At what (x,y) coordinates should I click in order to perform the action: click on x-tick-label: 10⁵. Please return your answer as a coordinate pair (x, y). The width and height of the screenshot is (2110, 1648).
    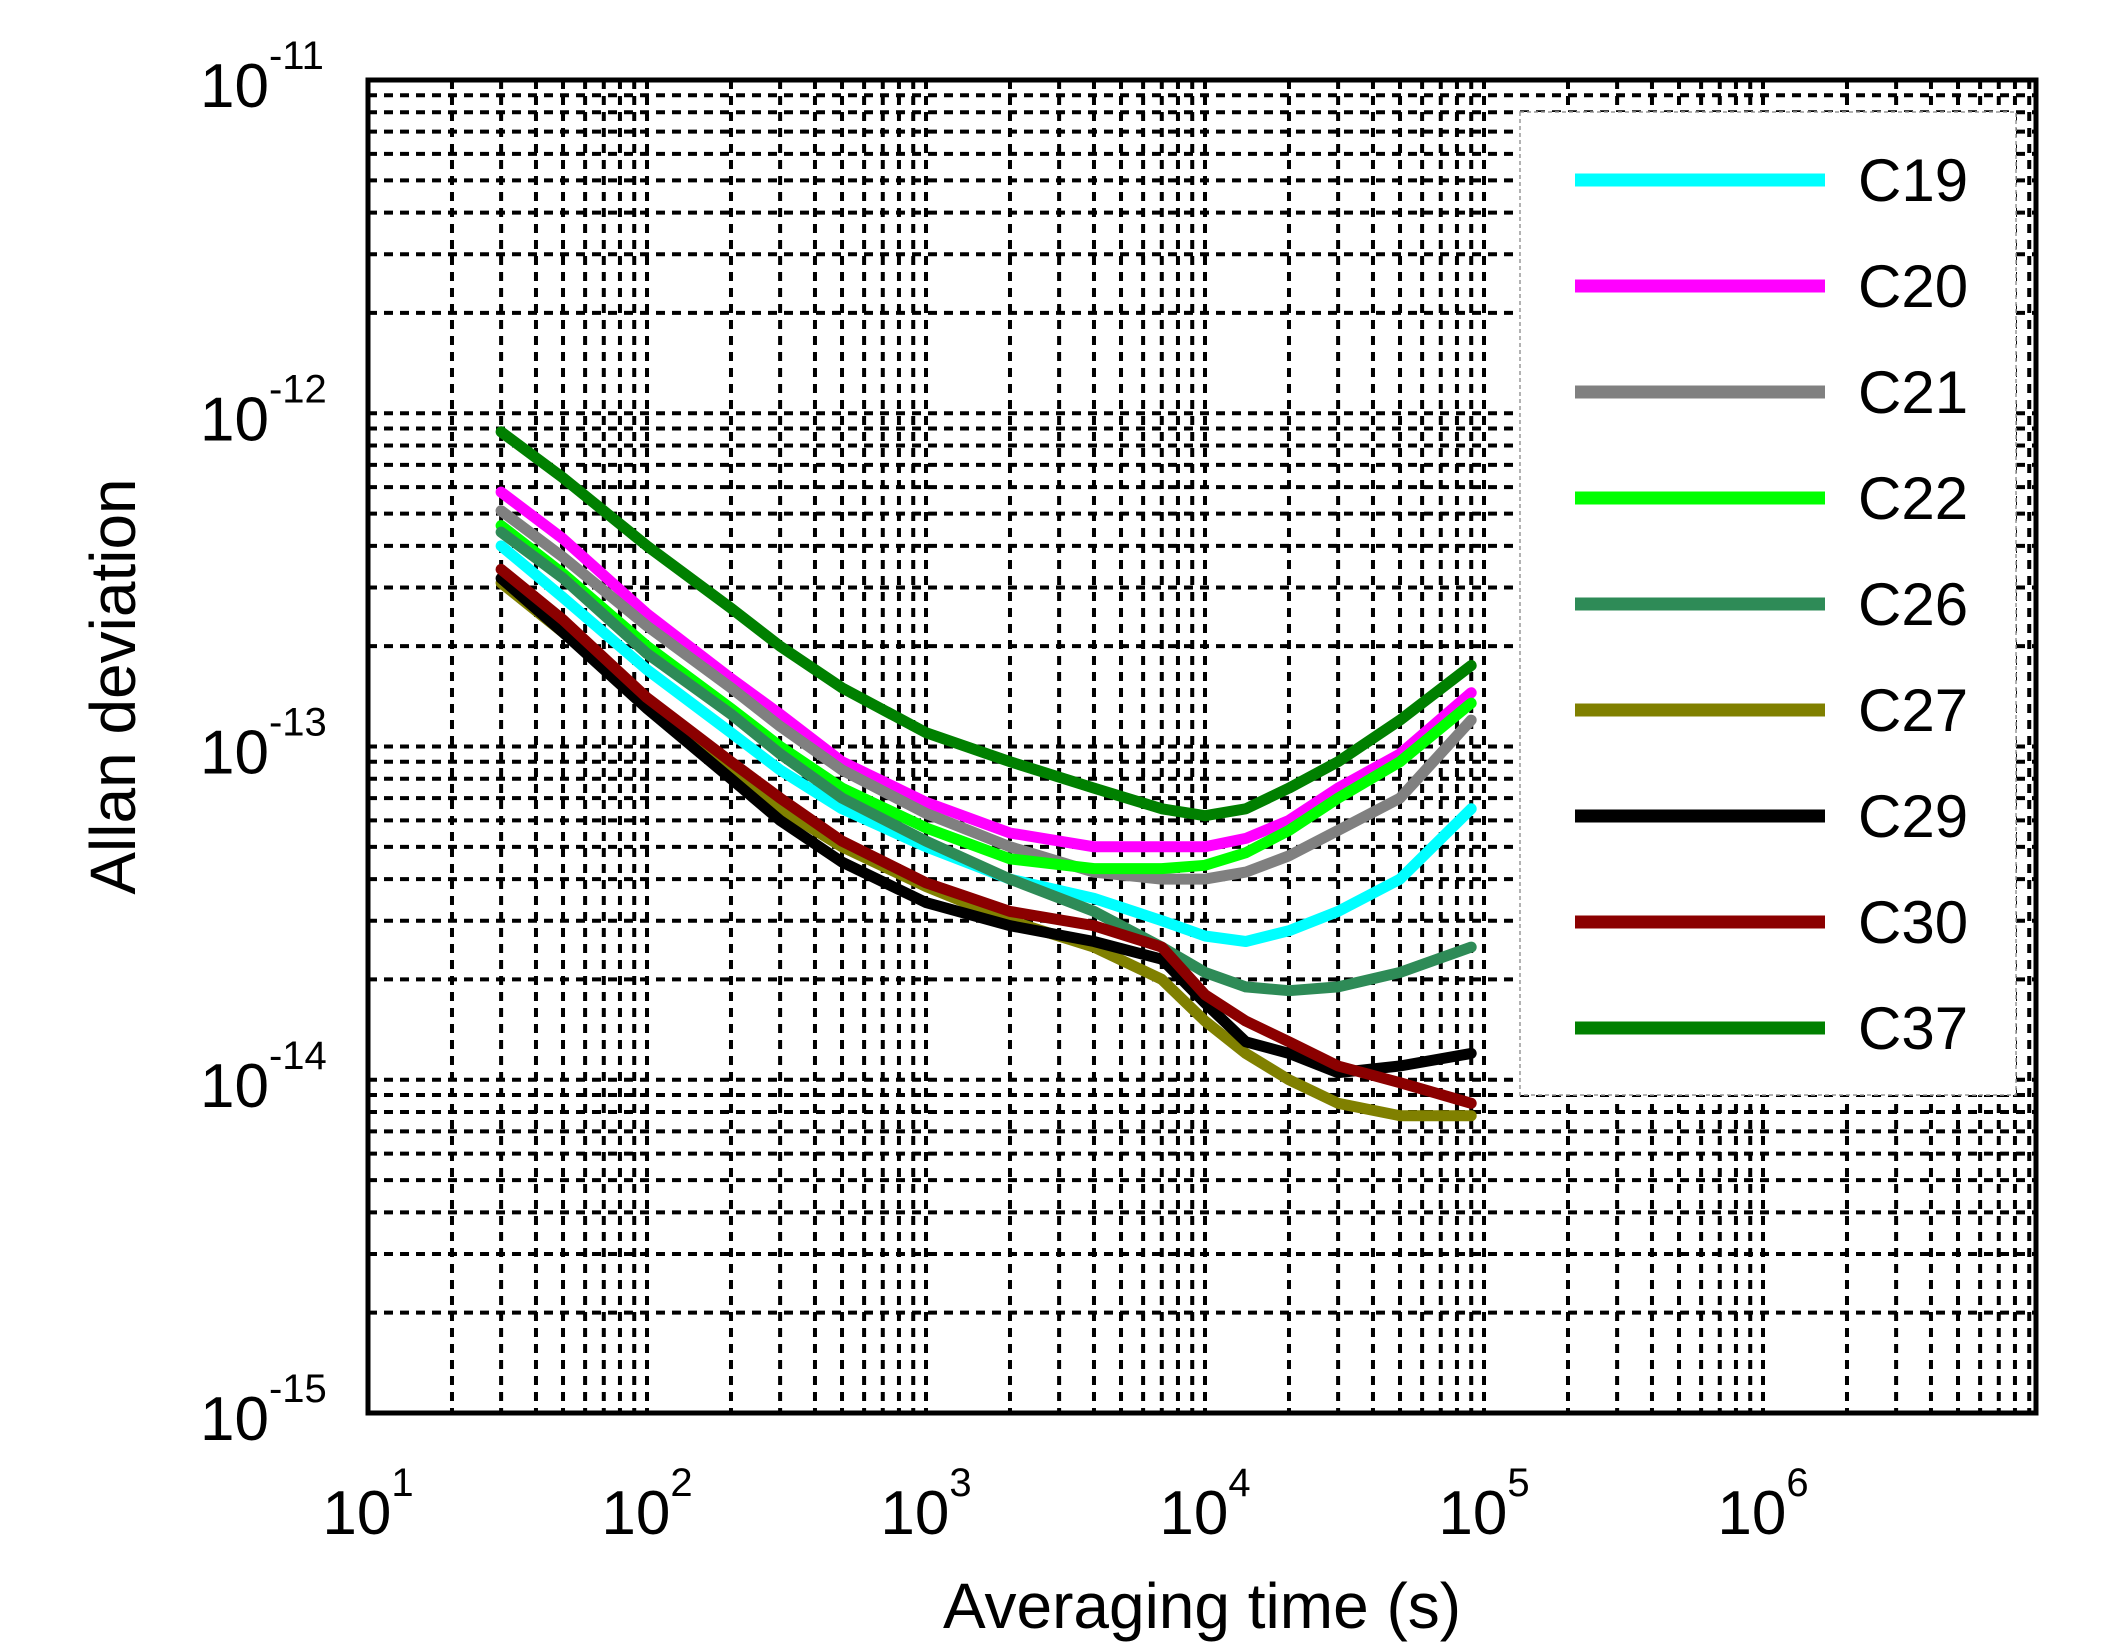
    Looking at the image, I should click on (1483, 1504).